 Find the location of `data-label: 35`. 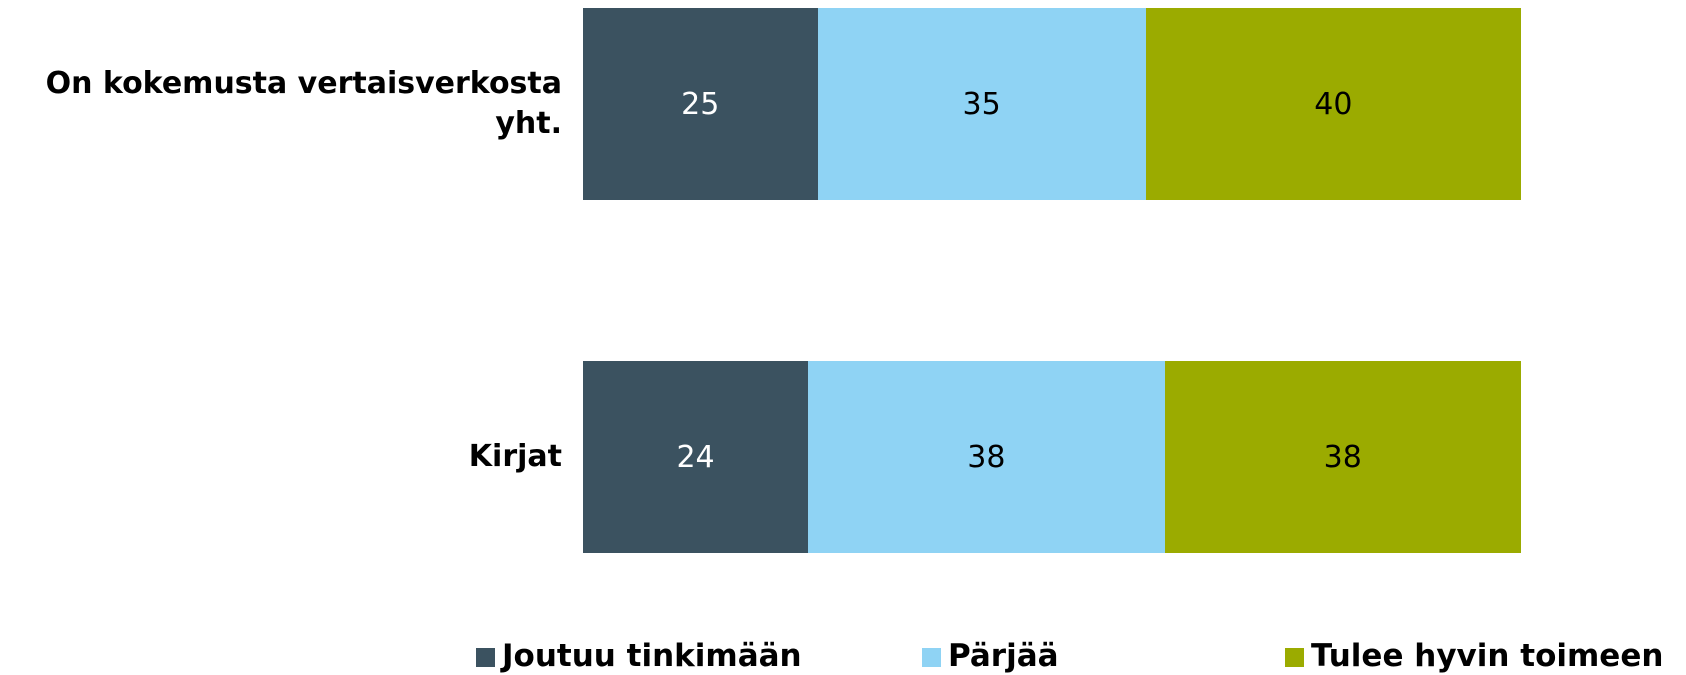

data-label: 35 is located at coordinates (981, 104).